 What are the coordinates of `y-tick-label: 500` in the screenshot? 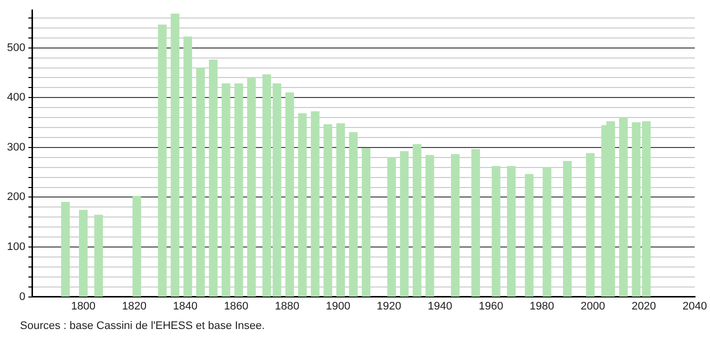 It's located at (16, 48).